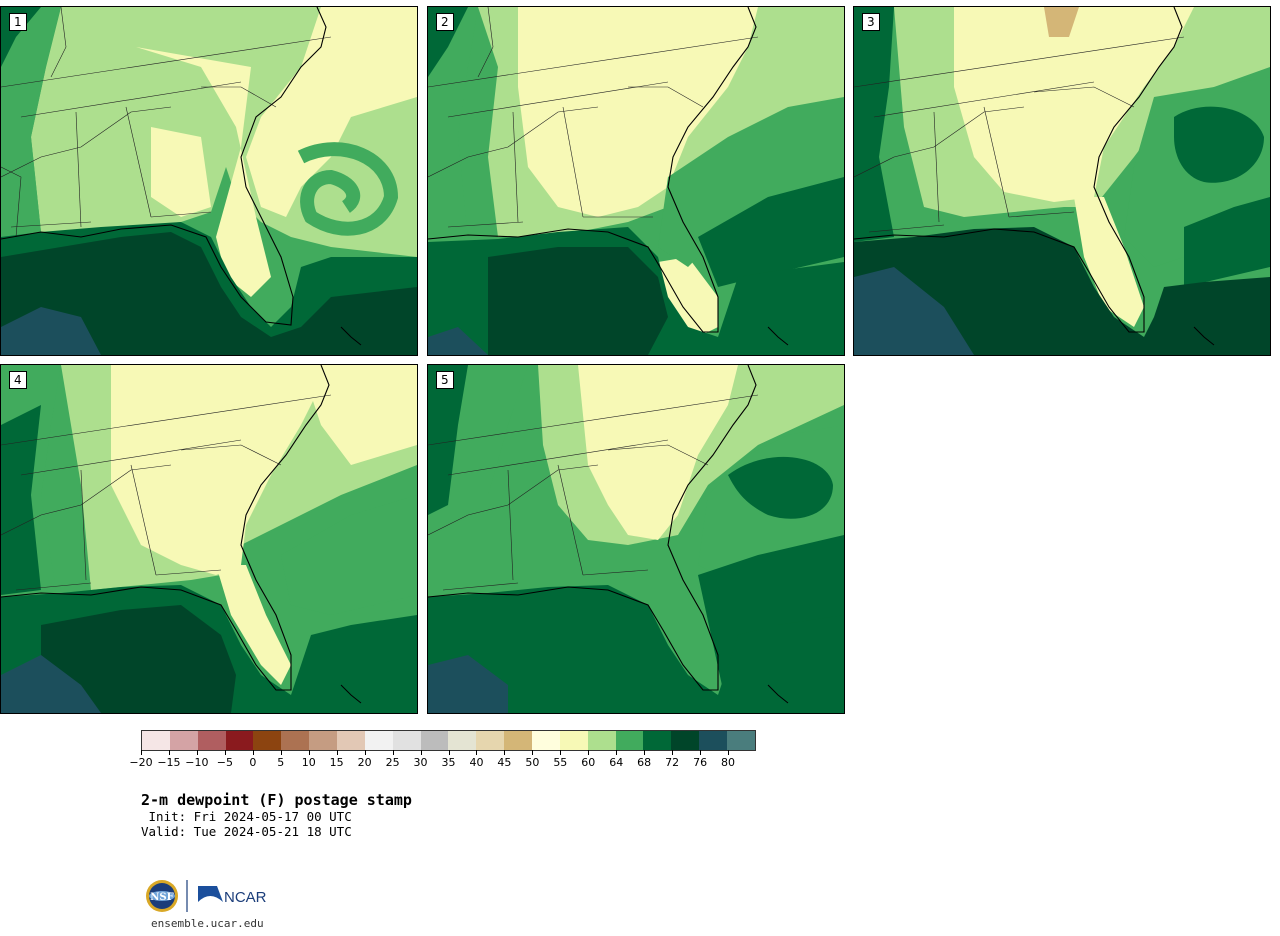 This screenshot has height=936, width=1280. I want to click on colorbar-tick-label: 72, so click(672, 762).